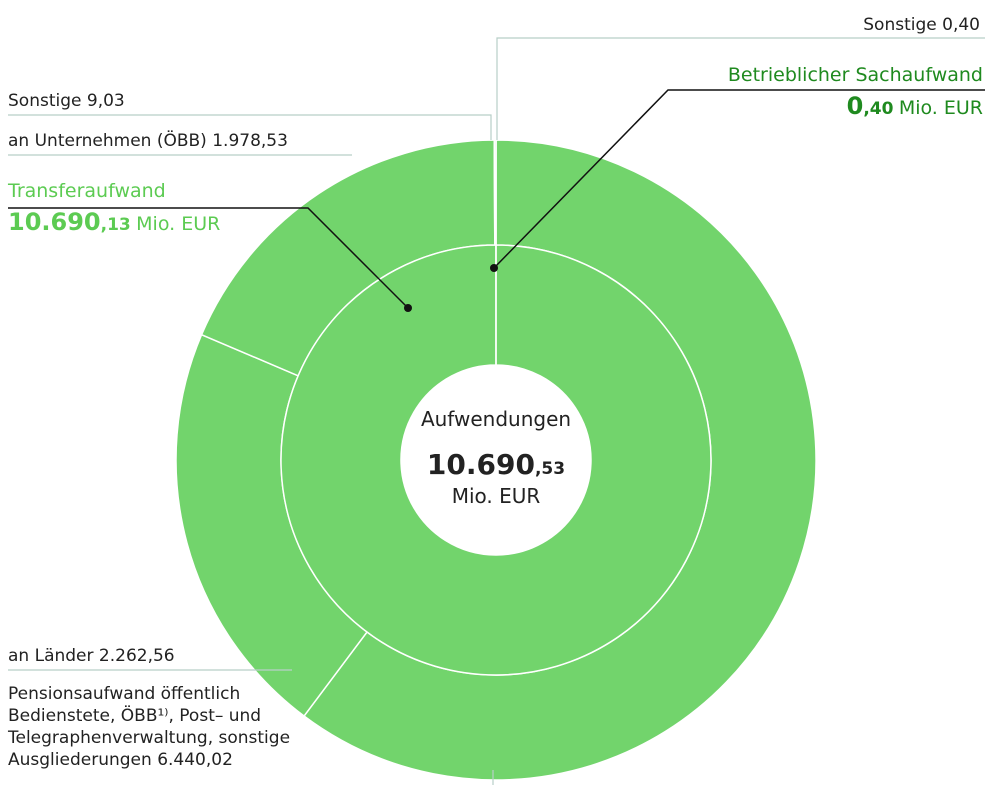  I want to click on value-part: ,40, so click(878, 109).